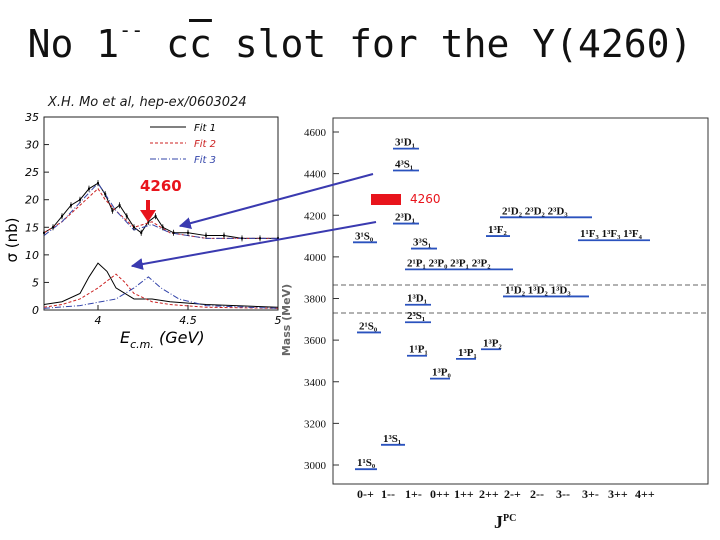 The image size is (720, 540). What do you see at coordinates (32, 145) in the screenshot?
I see `y-tick-label: 30` at bounding box center [32, 145].